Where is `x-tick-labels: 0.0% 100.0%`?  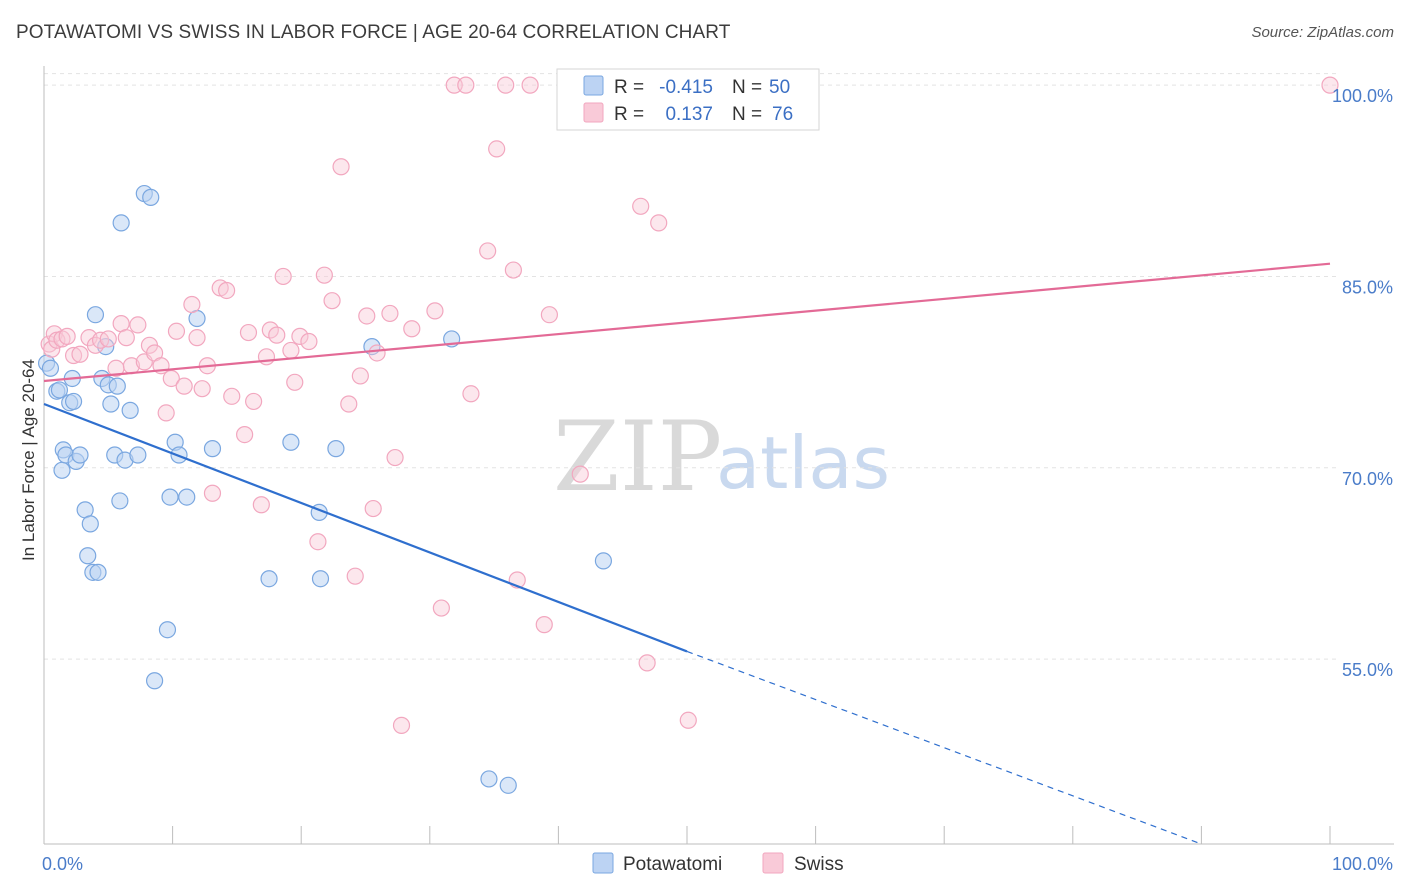 x-tick-labels: 0.0% 100.0% is located at coordinates (717, 864).